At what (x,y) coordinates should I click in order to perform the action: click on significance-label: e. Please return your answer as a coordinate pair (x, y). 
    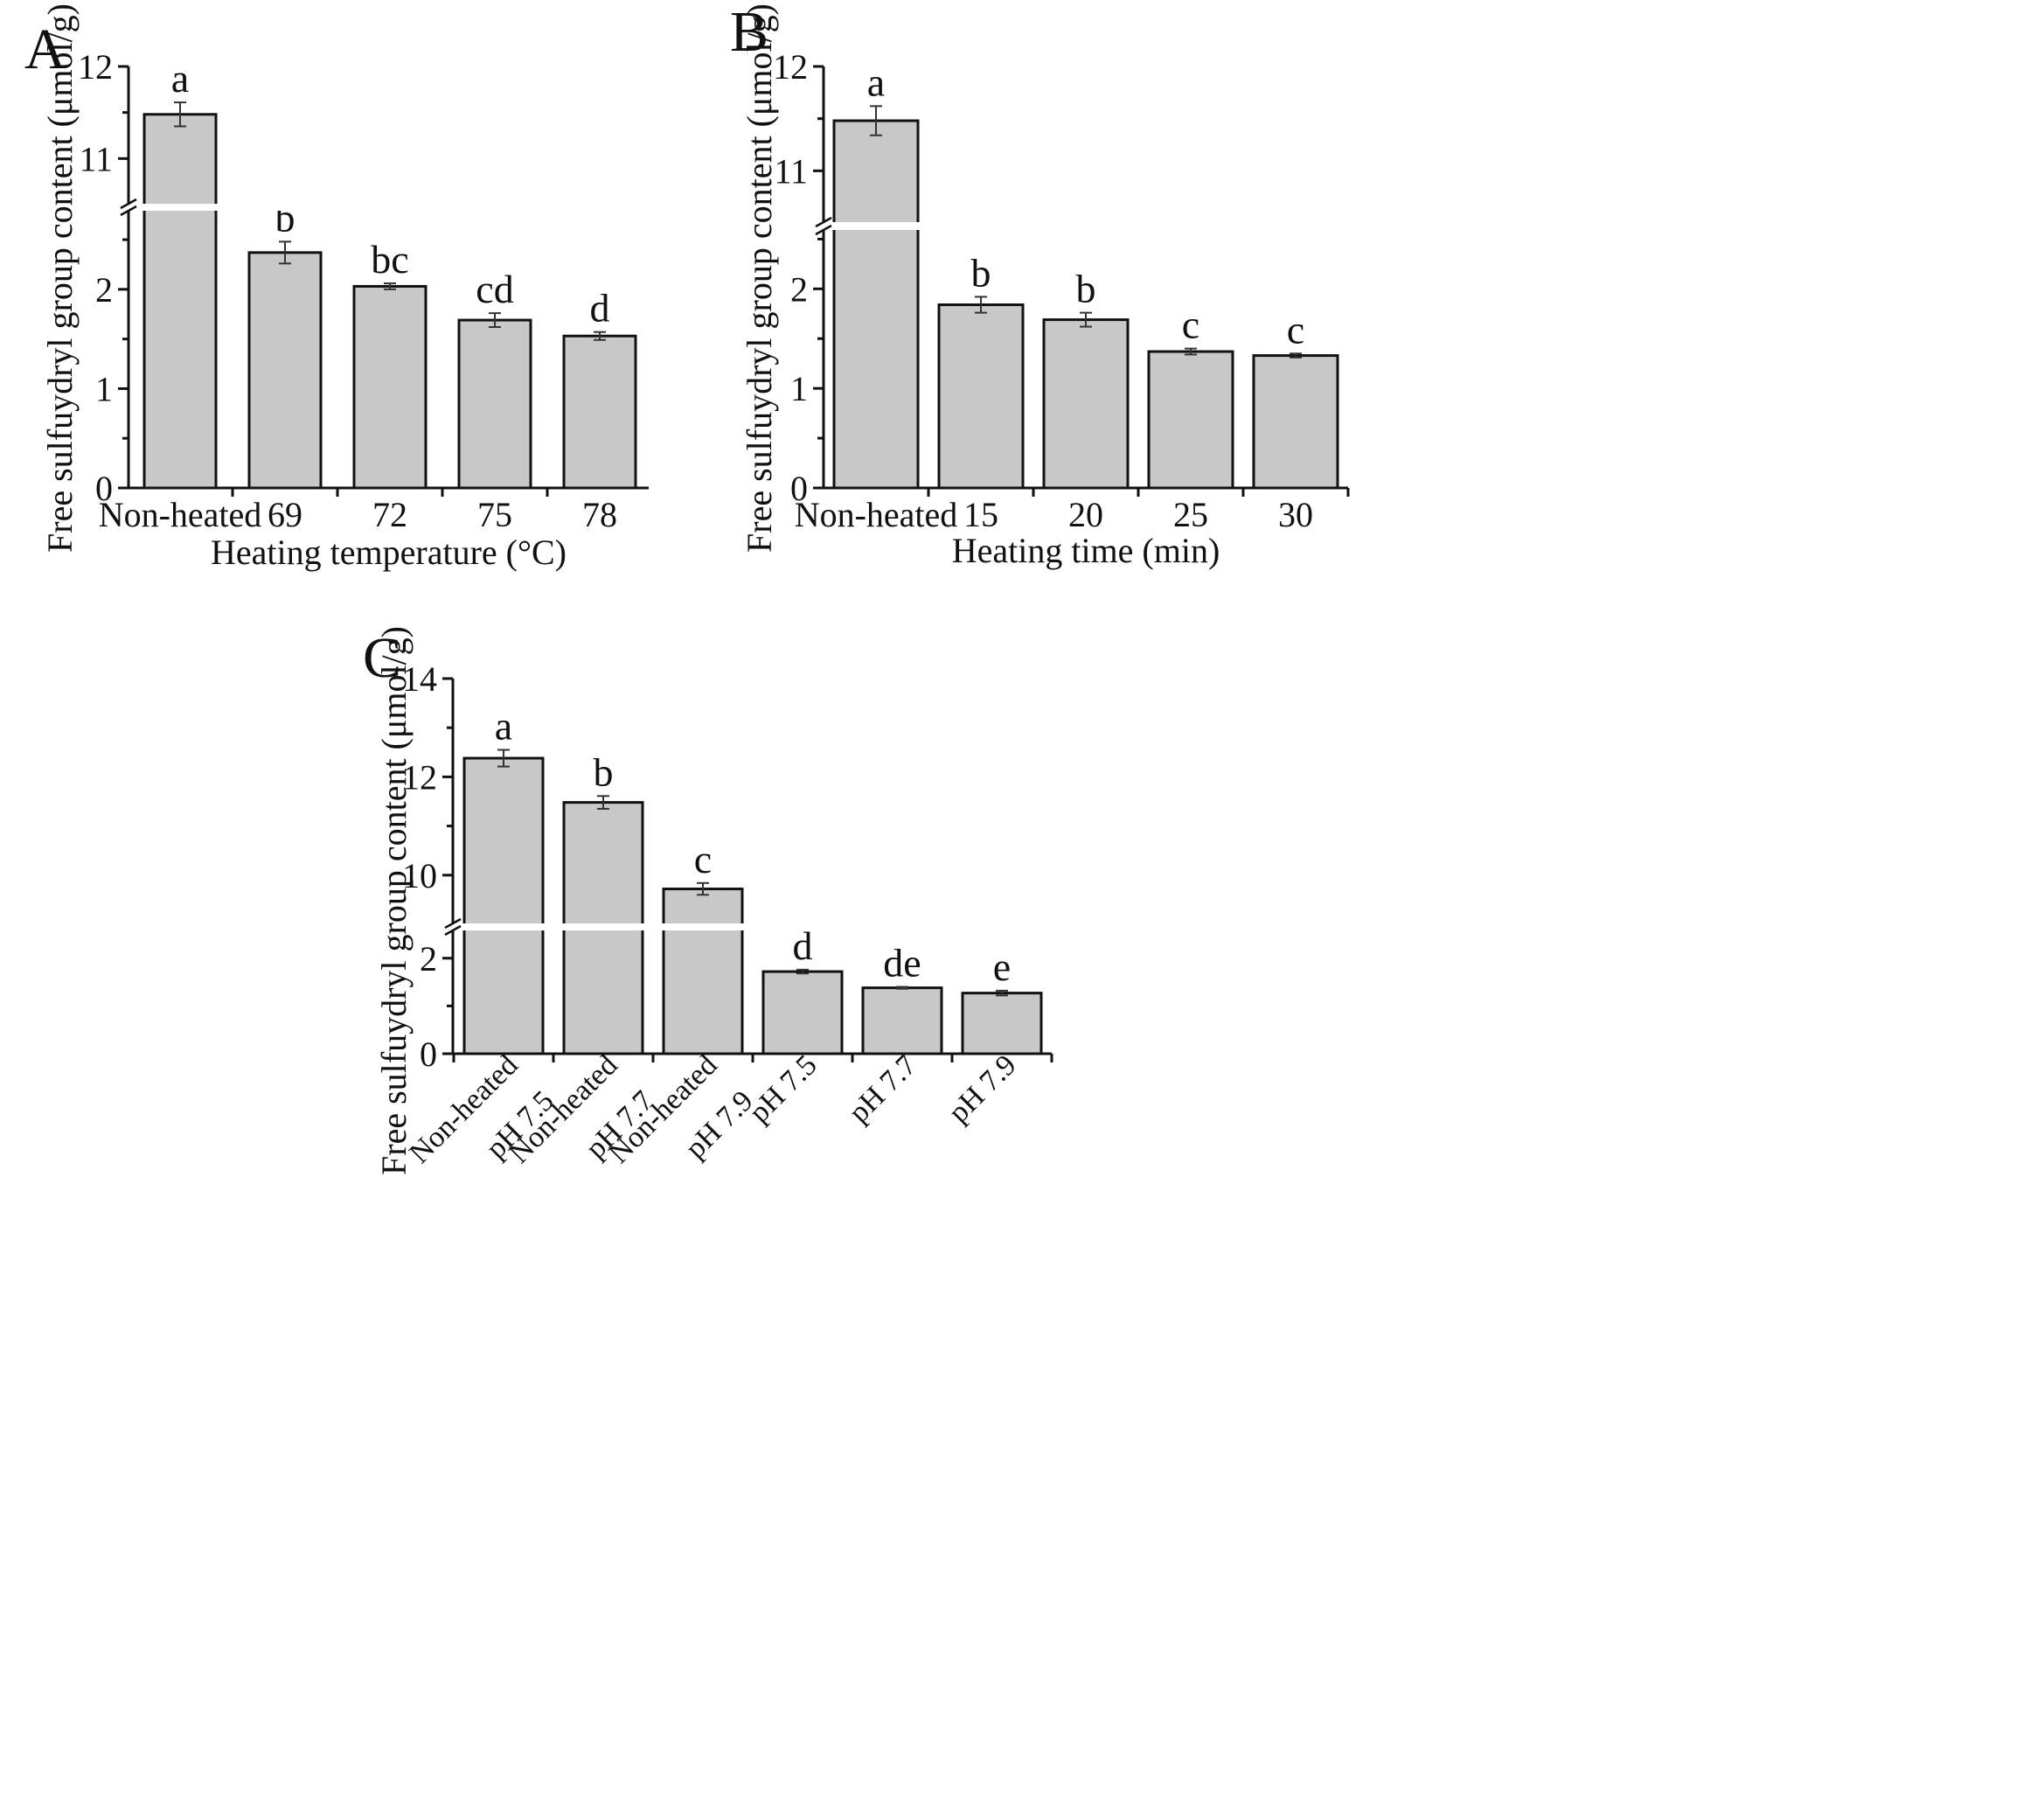
    Looking at the image, I should click on (1002, 966).